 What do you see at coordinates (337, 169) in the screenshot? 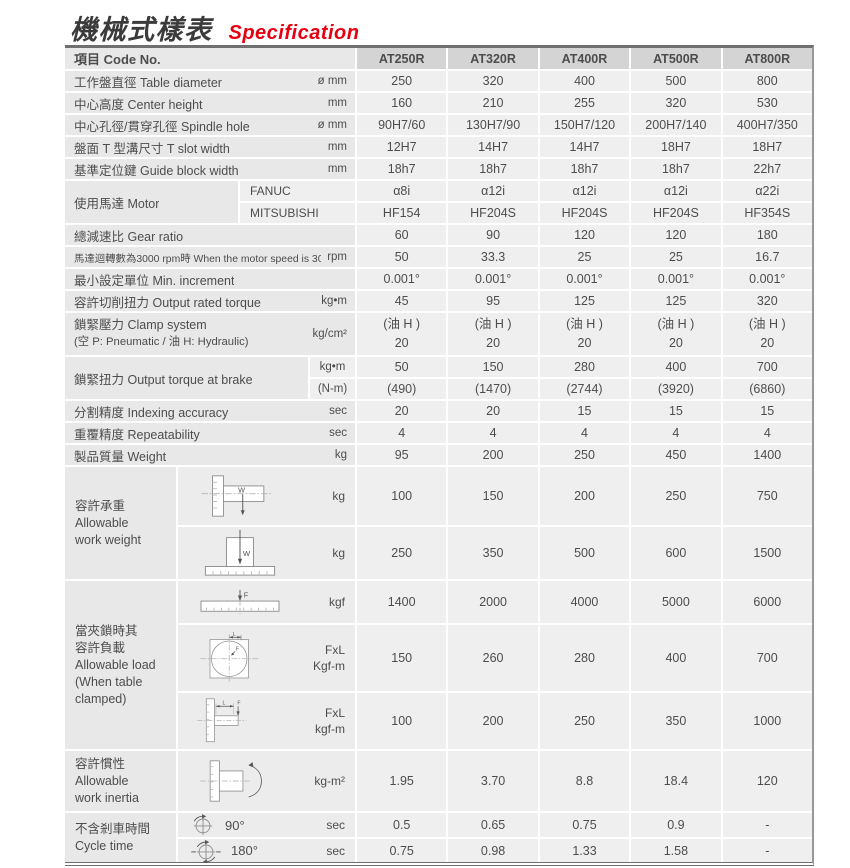
I see `guide-block-width-unit: mm` at bounding box center [337, 169].